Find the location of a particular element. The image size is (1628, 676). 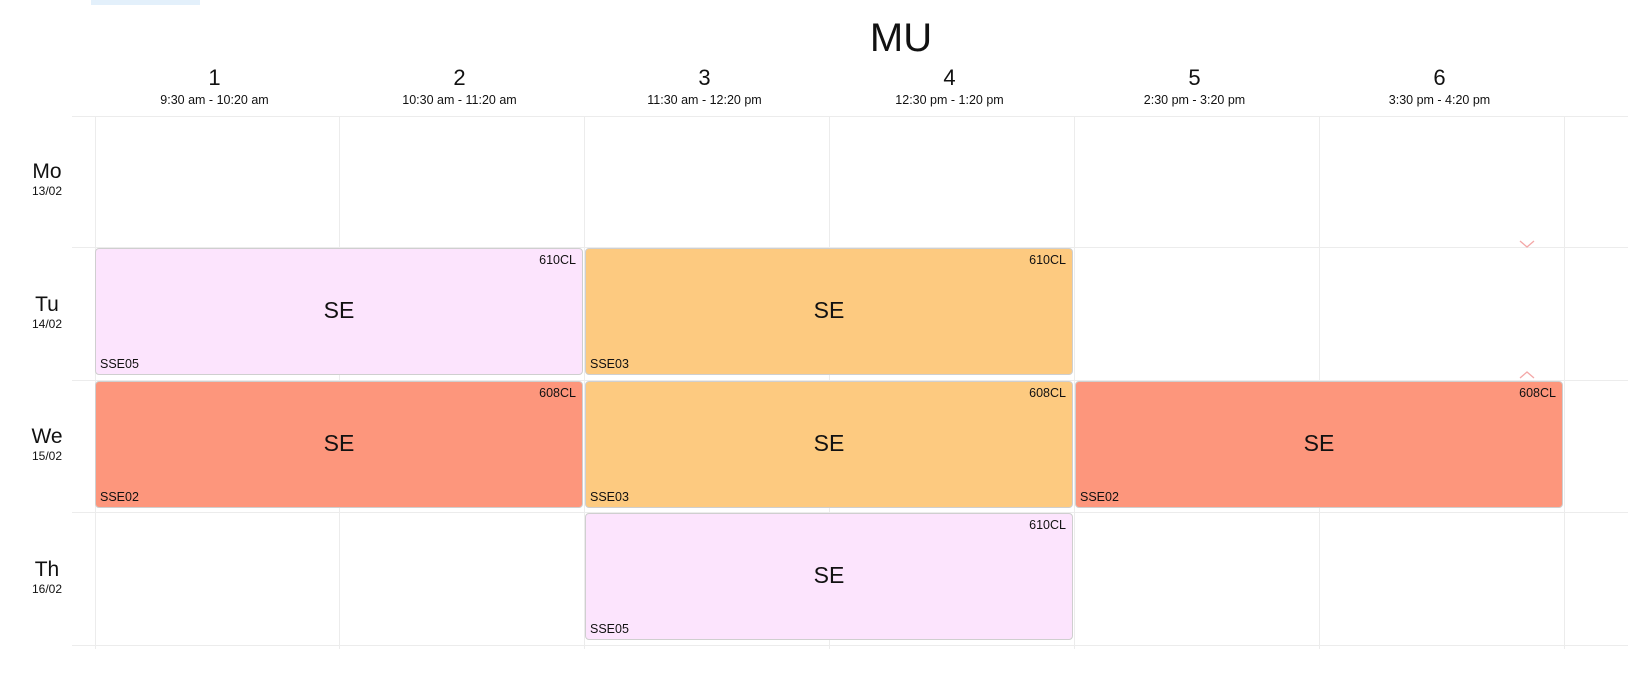

period-header-3: 3 11:30 am - 12:20 pm is located at coordinates (704, 86).